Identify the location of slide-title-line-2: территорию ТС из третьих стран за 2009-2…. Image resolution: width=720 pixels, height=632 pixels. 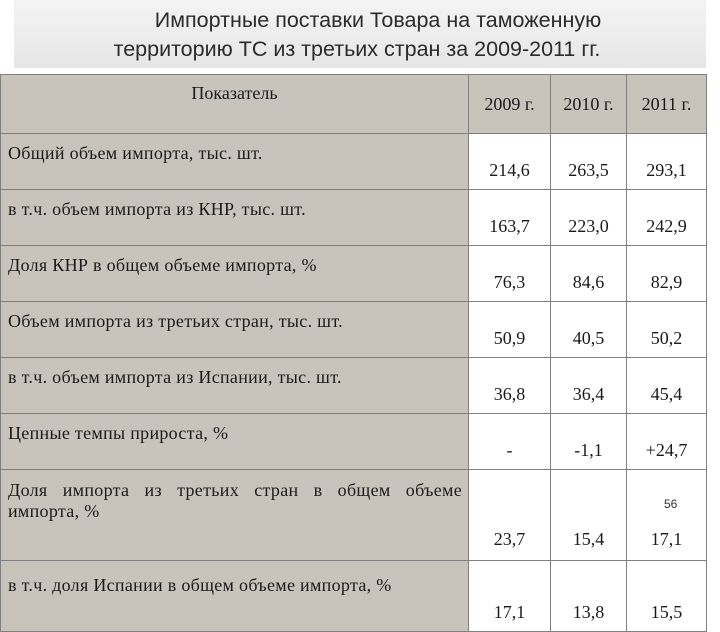
(357, 49).